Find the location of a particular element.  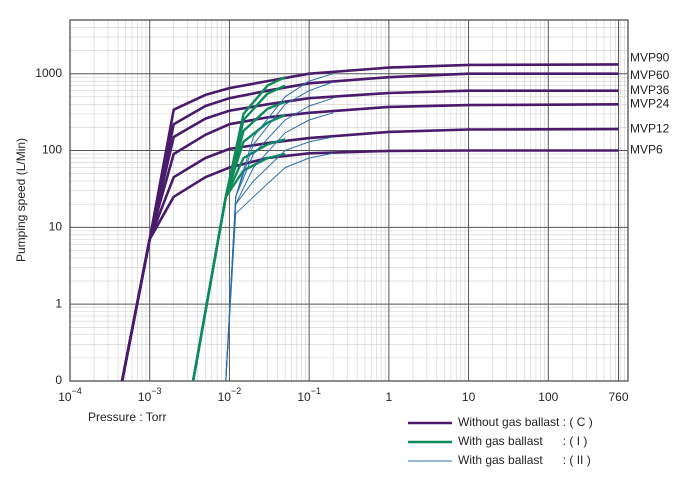

curve-label: MVP24 is located at coordinates (650, 103).